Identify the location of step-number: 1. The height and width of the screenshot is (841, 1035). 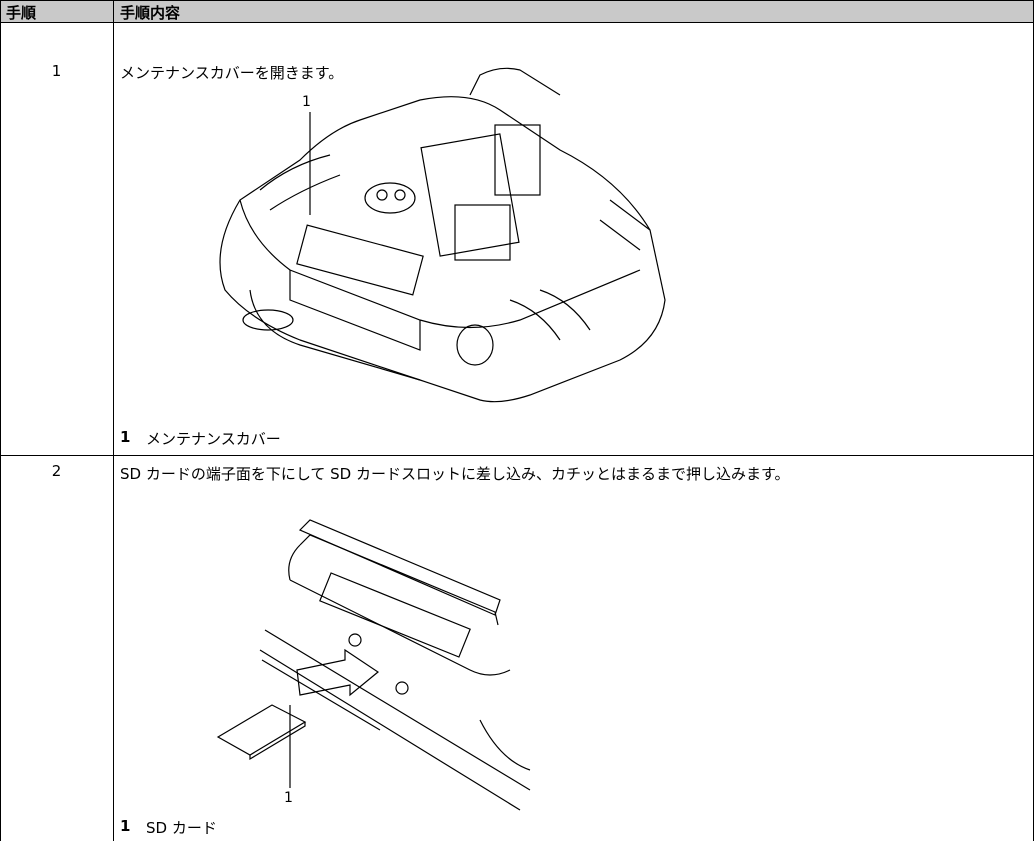
(56, 71).